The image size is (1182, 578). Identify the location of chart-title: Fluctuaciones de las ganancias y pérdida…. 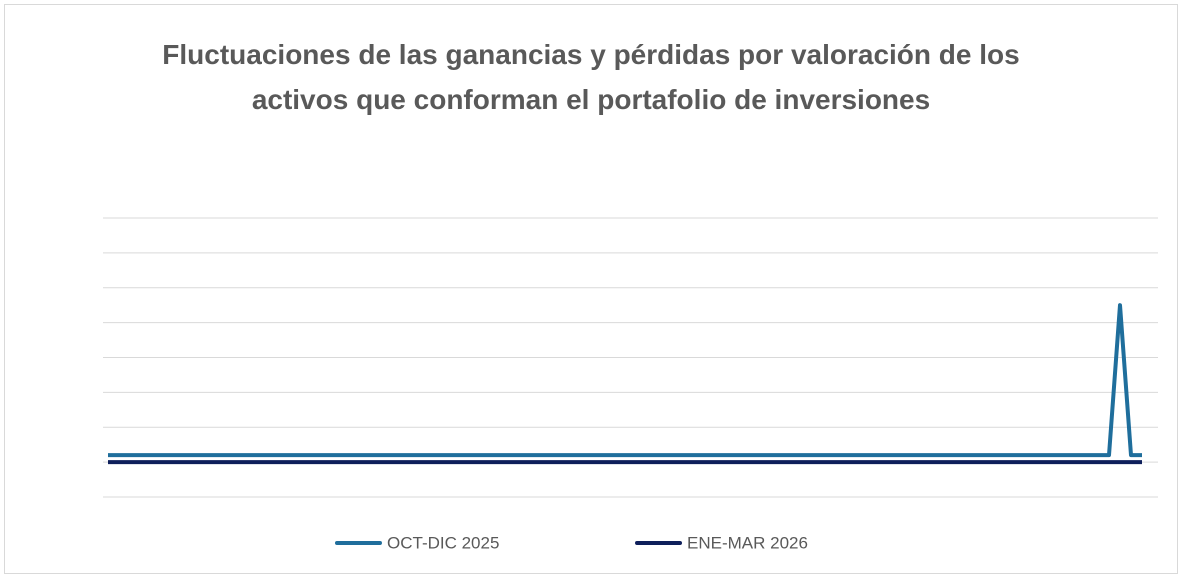
(591, 77).